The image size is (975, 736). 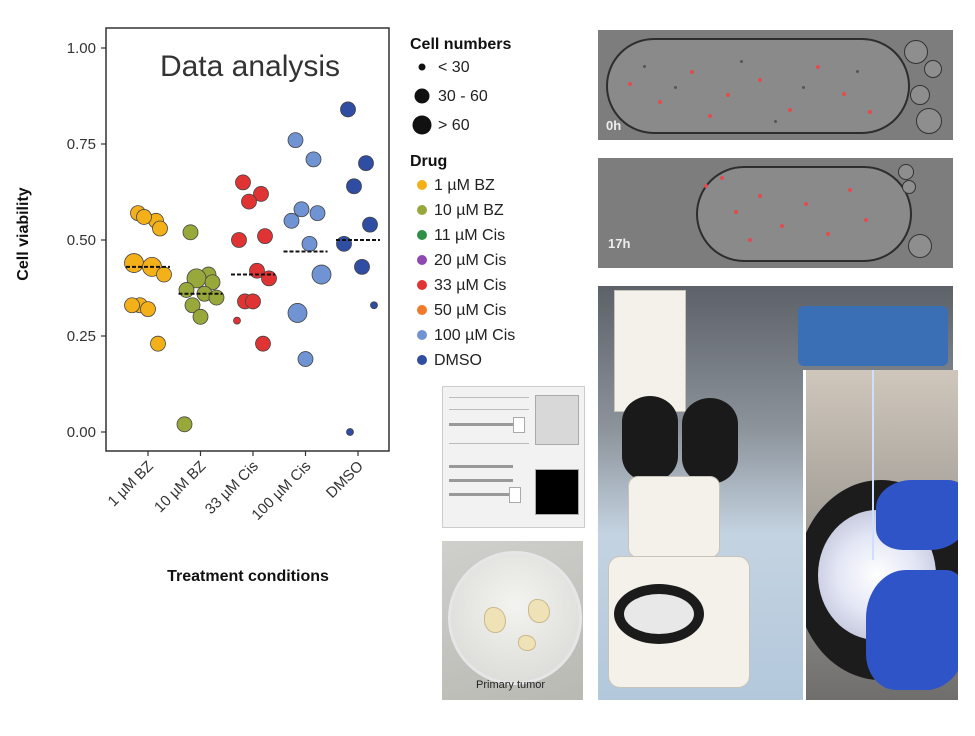 What do you see at coordinates (463, 96) in the screenshot?
I see `size-legend-label: 30 - 60` at bounding box center [463, 96].